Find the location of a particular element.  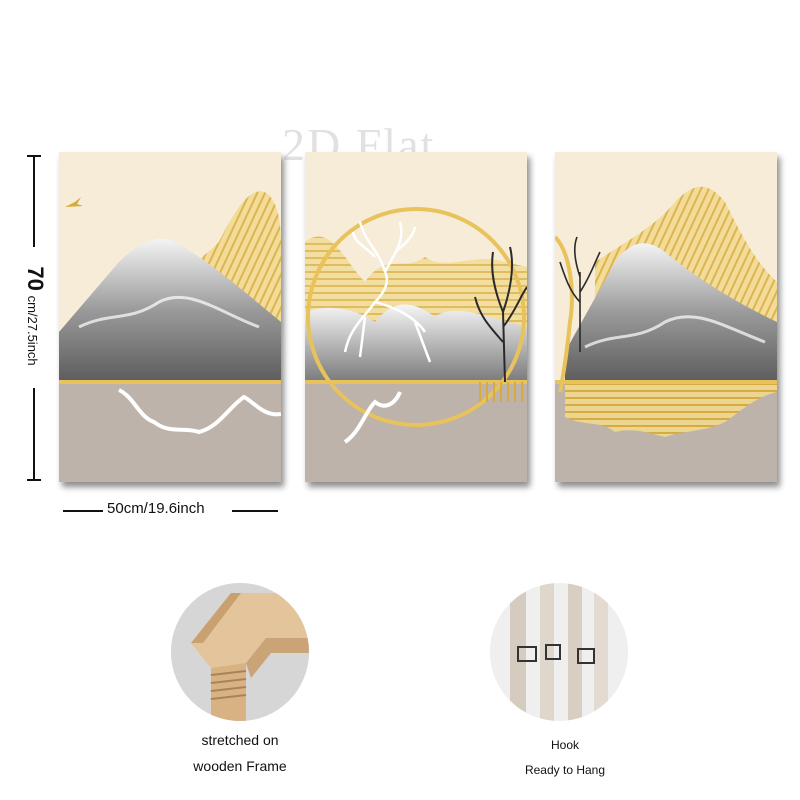

width-dimension-line-right is located at coordinates (255, 511).